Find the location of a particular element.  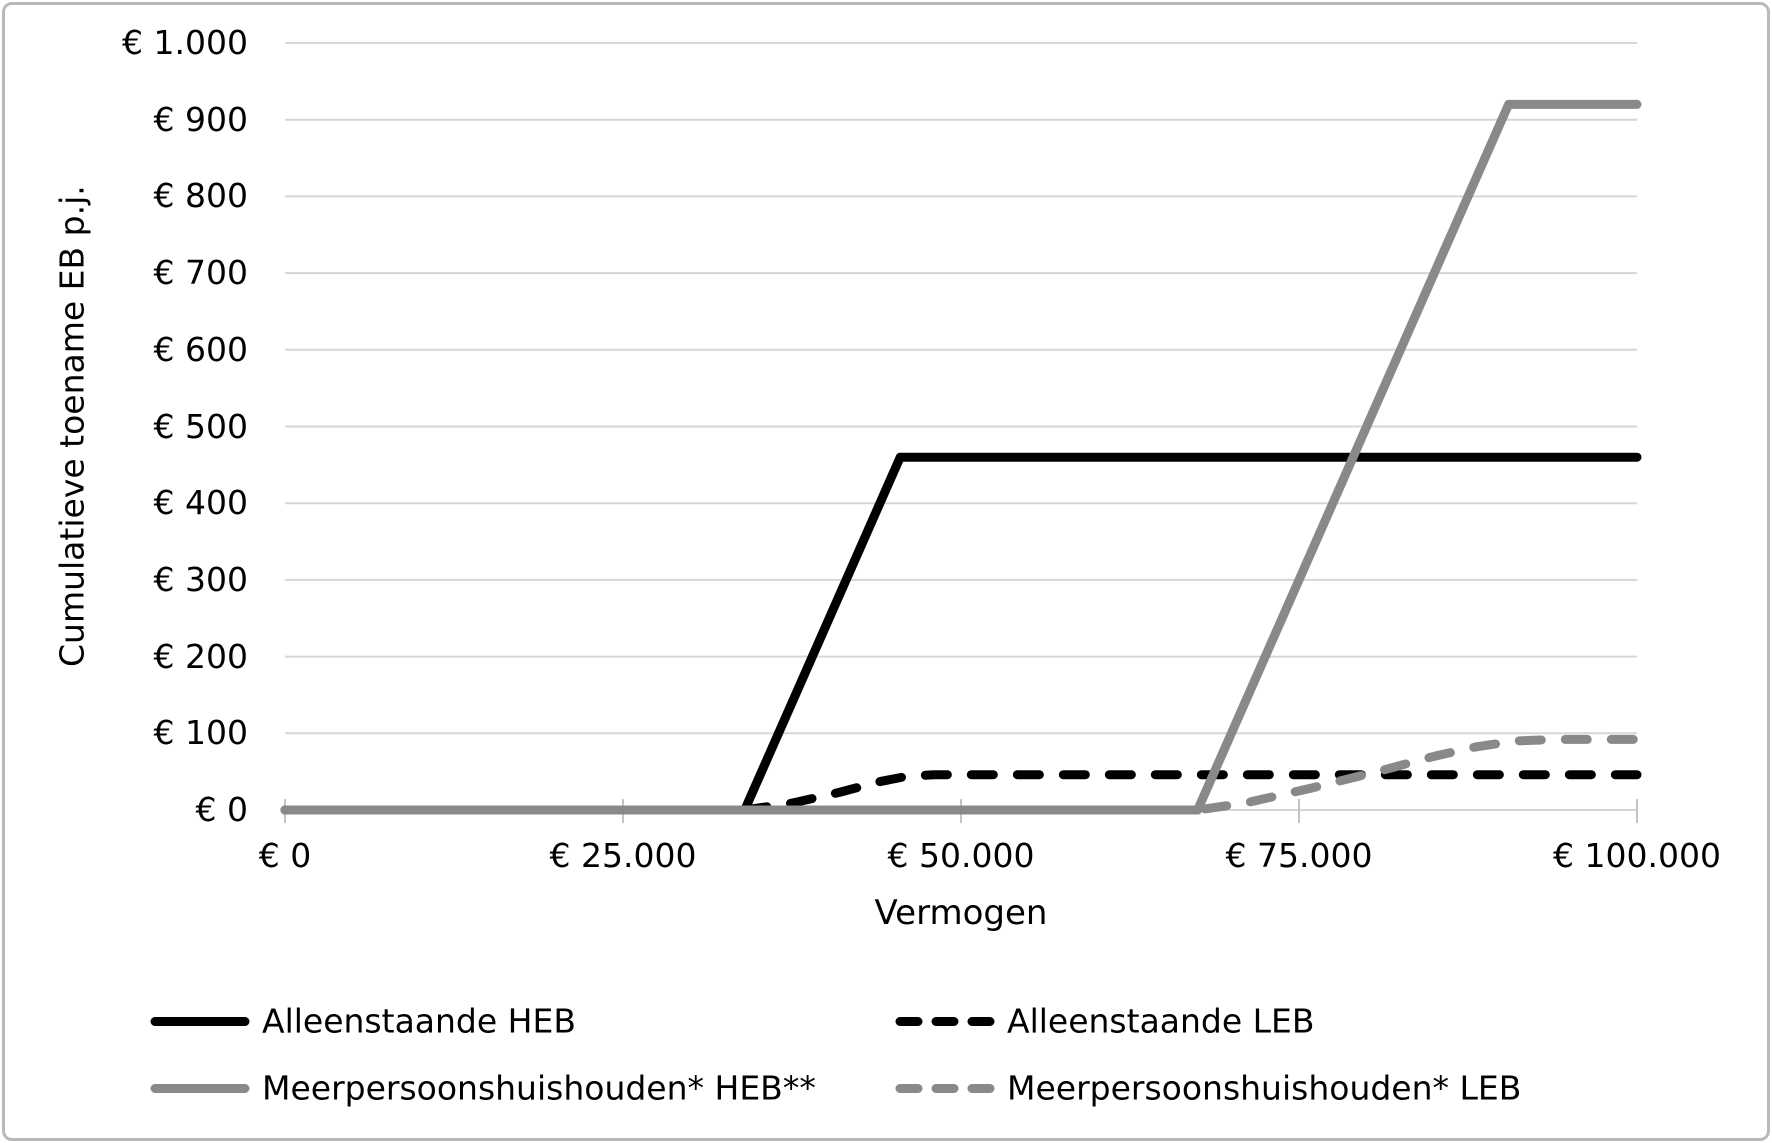

y-tick-label: € 1.000 is located at coordinates (185, 42).